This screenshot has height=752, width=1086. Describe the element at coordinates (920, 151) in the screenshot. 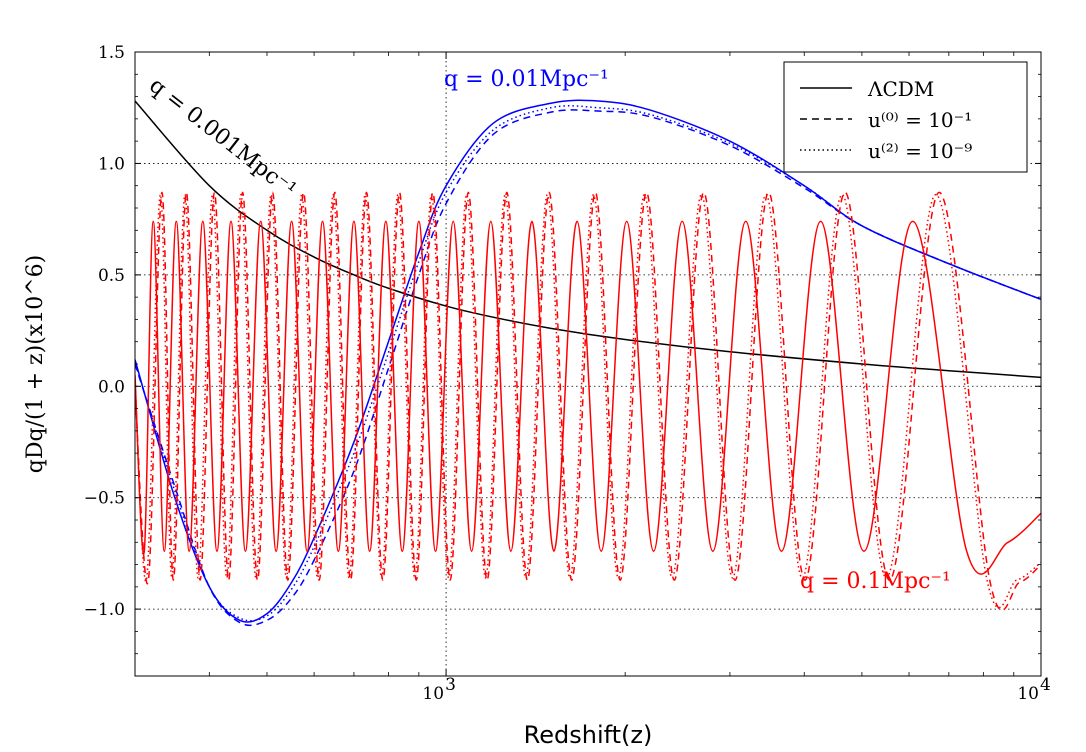

I see `legend-label-u2: u⁽²⁾ = 10⁻⁹` at that location.